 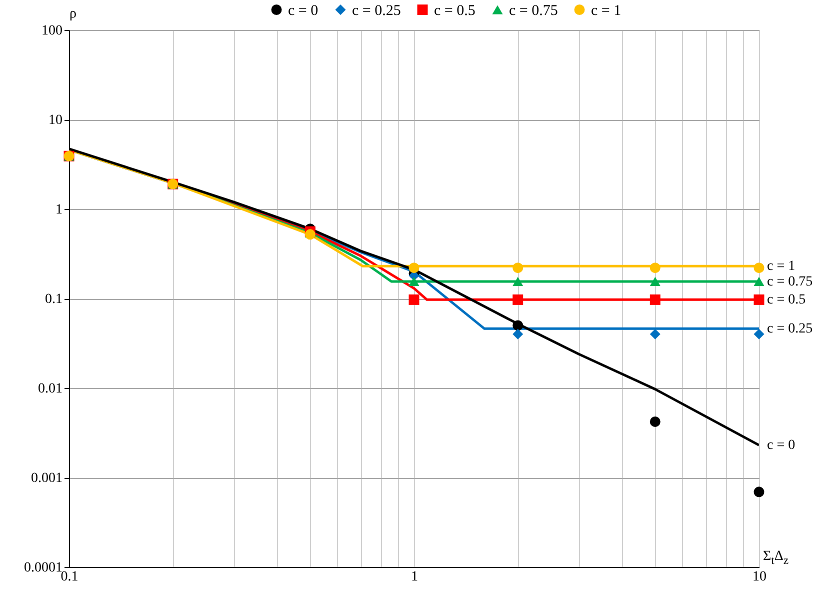 I want to click on legend-label: c = 1, so click(x=606, y=10).